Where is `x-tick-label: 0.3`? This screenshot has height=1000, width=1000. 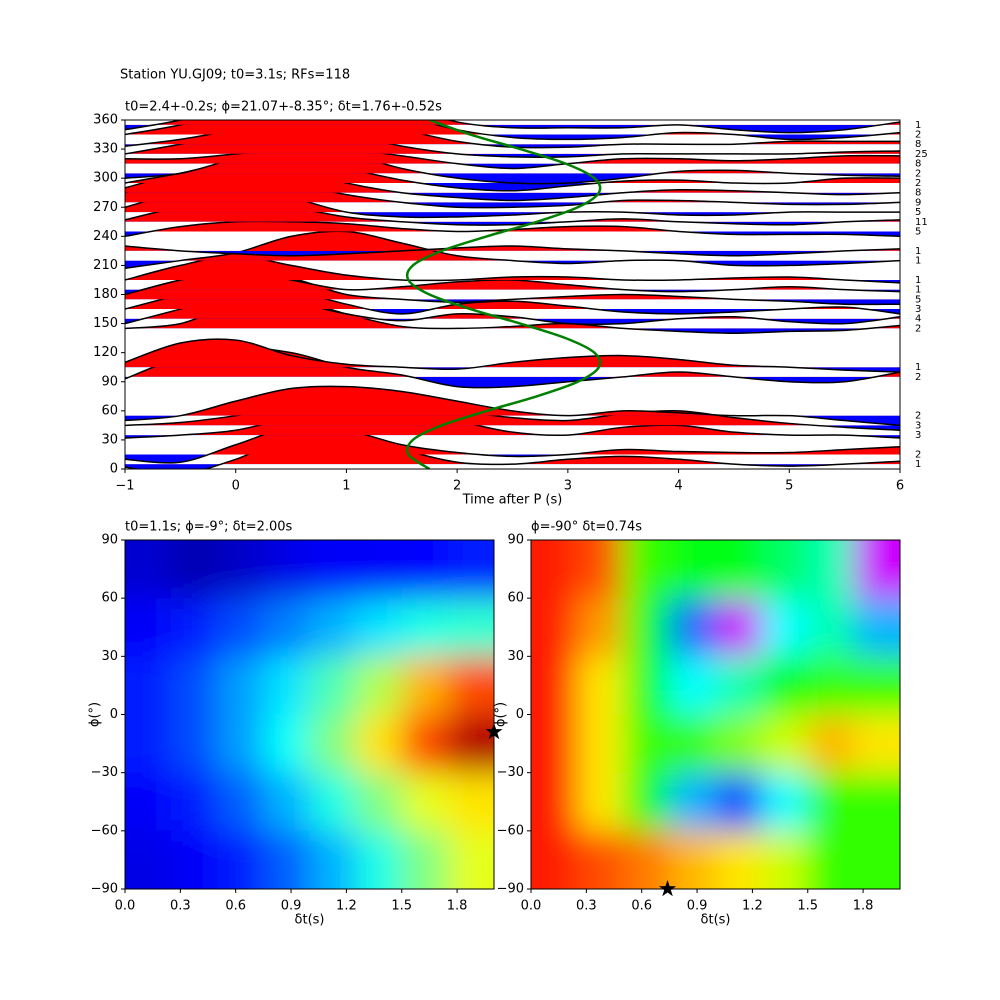 x-tick-label: 0.3 is located at coordinates (180, 906).